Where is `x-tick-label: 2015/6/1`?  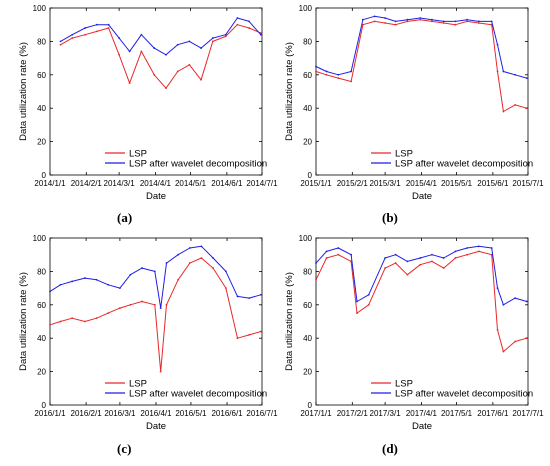 x-tick-label: 2015/6/1 is located at coordinates (493, 183).